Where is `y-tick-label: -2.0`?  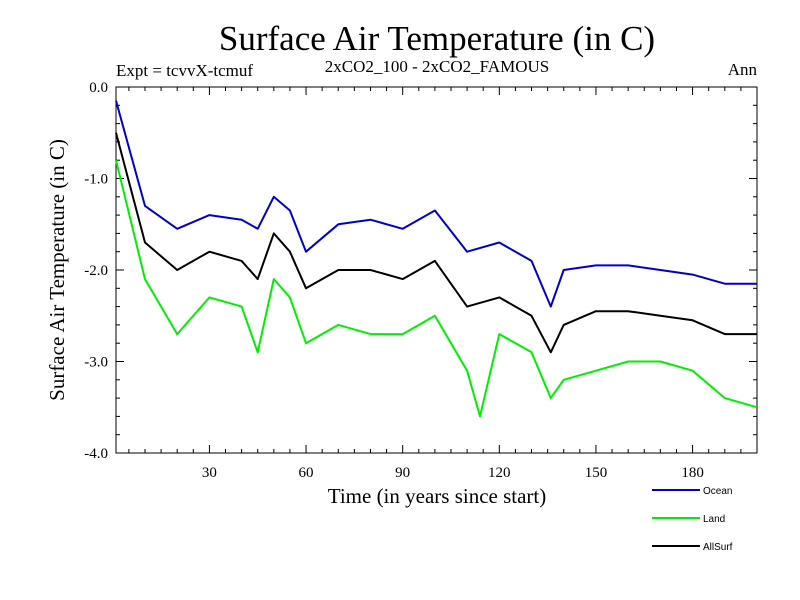 y-tick-label: -2.0 is located at coordinates (96, 271).